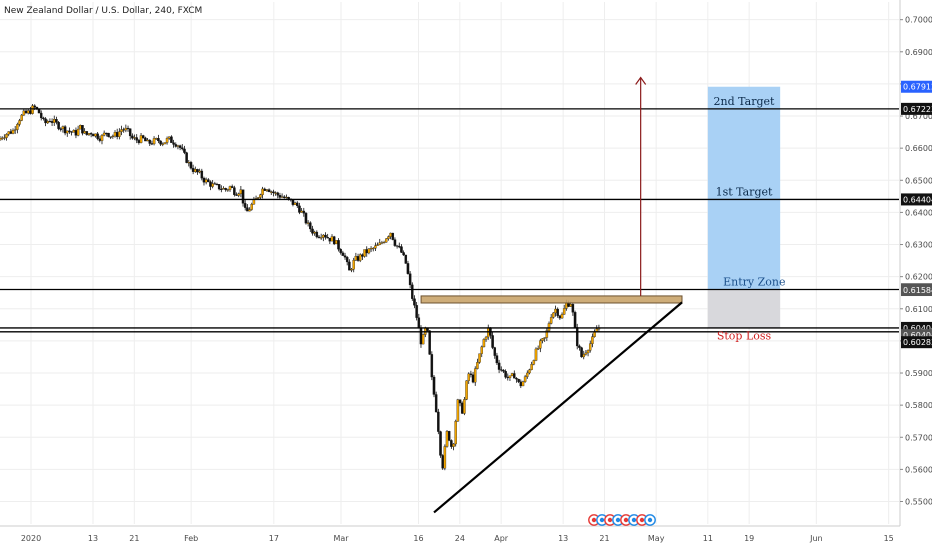 The height and width of the screenshot is (550, 932). Describe the element at coordinates (450, 534) in the screenshot. I see `x-axis: 2020 13 21 Feb 17 Mar 16 24 Apr 13 21 May 11 19 Jun 15` at that location.